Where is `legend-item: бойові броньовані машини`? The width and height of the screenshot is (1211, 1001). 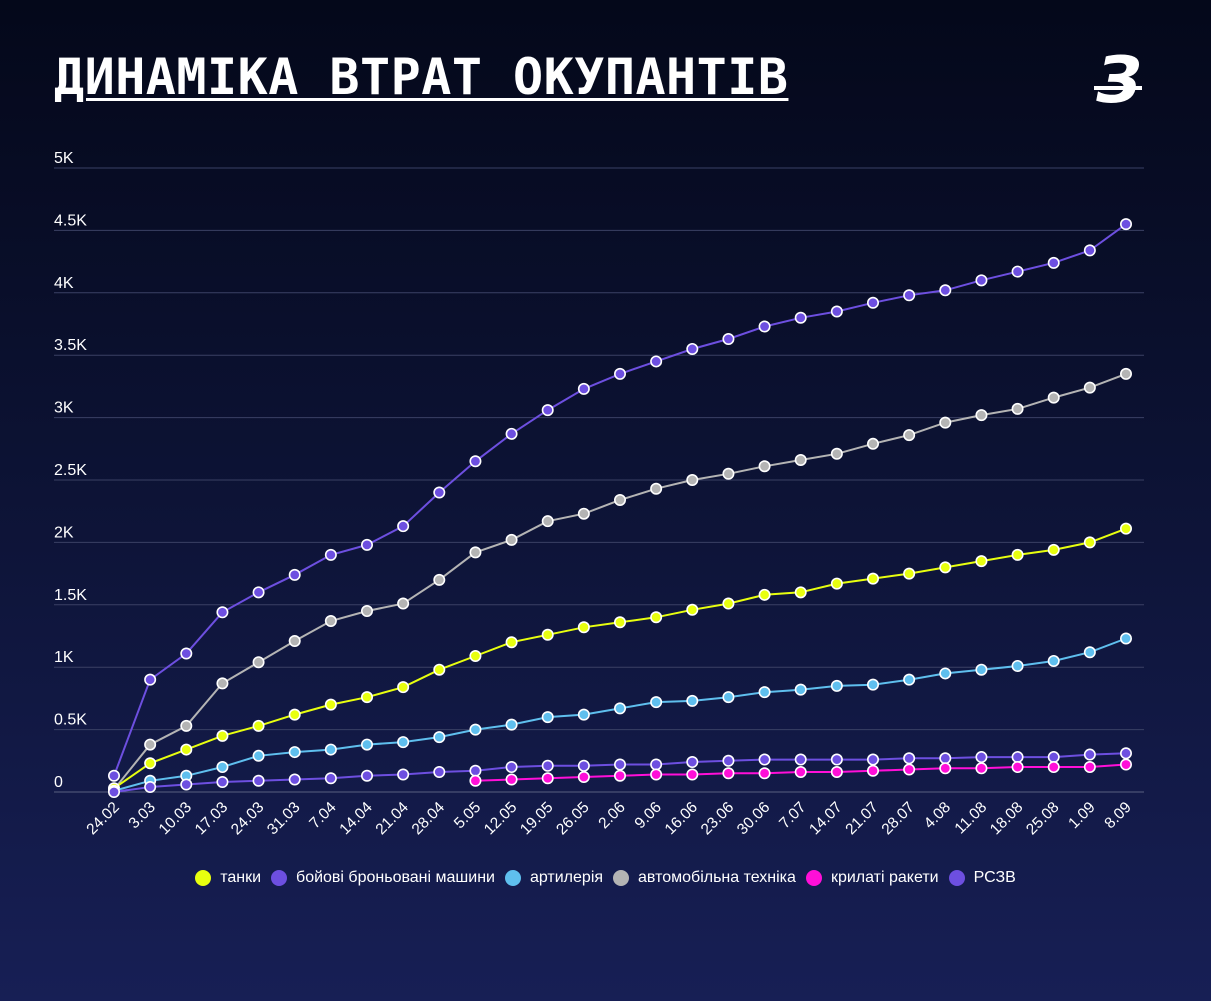
legend-item: бойові броньовані машини is located at coordinates (383, 878).